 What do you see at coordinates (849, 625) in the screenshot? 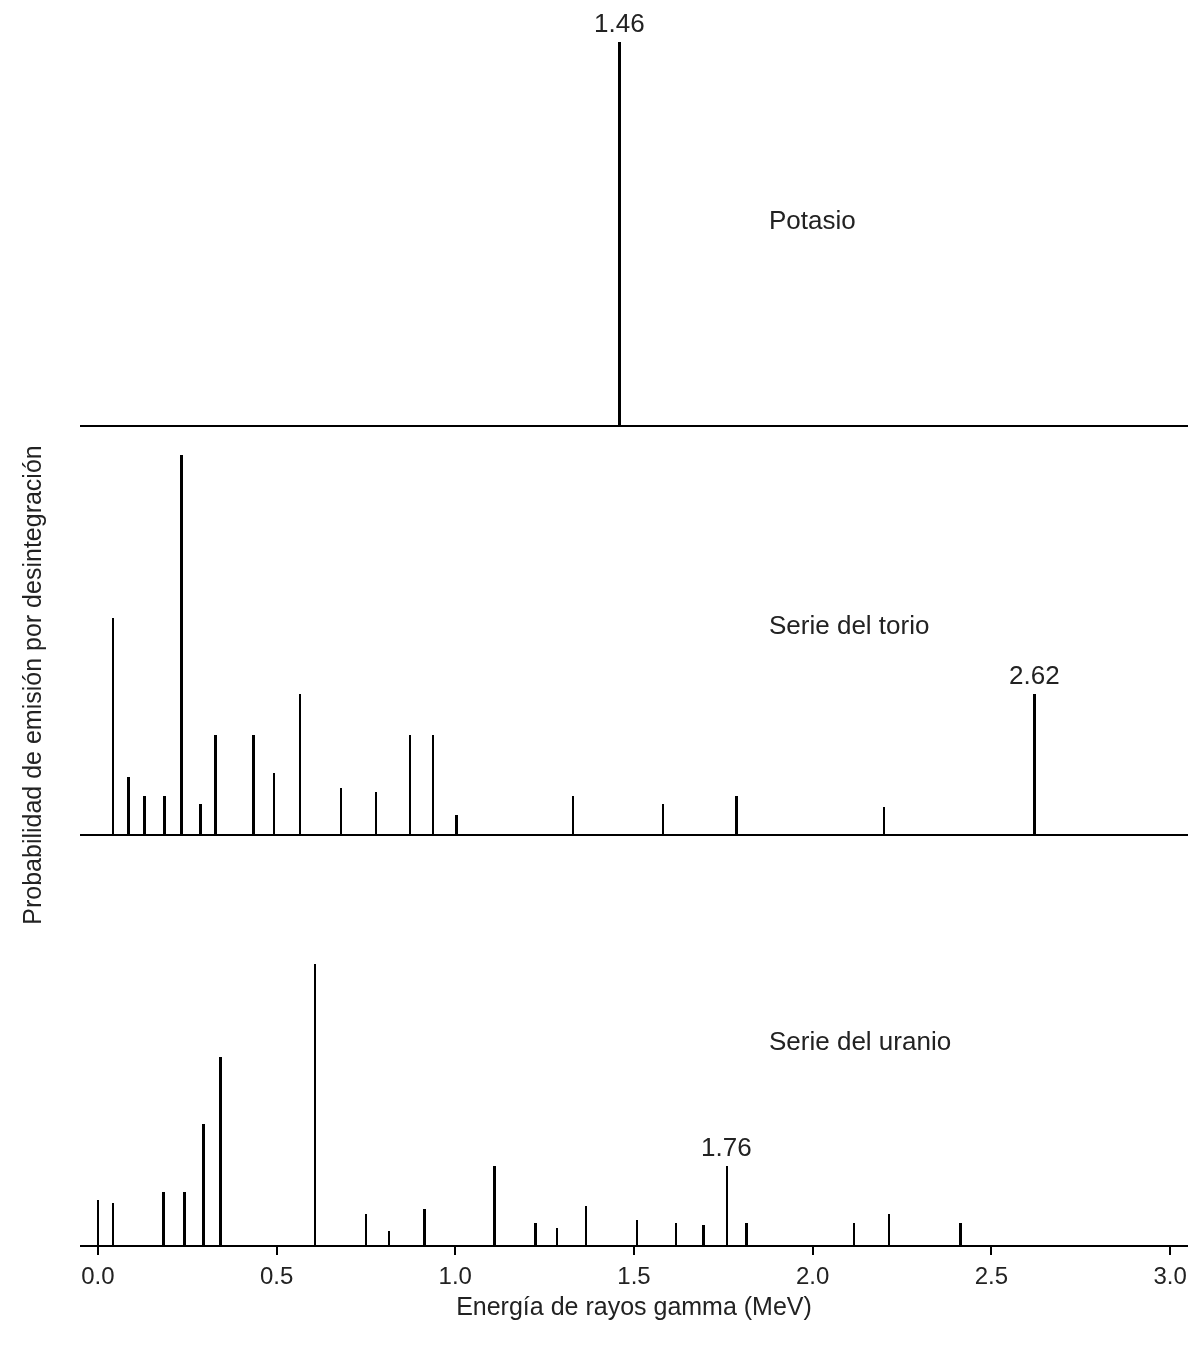
I see `annotation: Serie del torio` at bounding box center [849, 625].